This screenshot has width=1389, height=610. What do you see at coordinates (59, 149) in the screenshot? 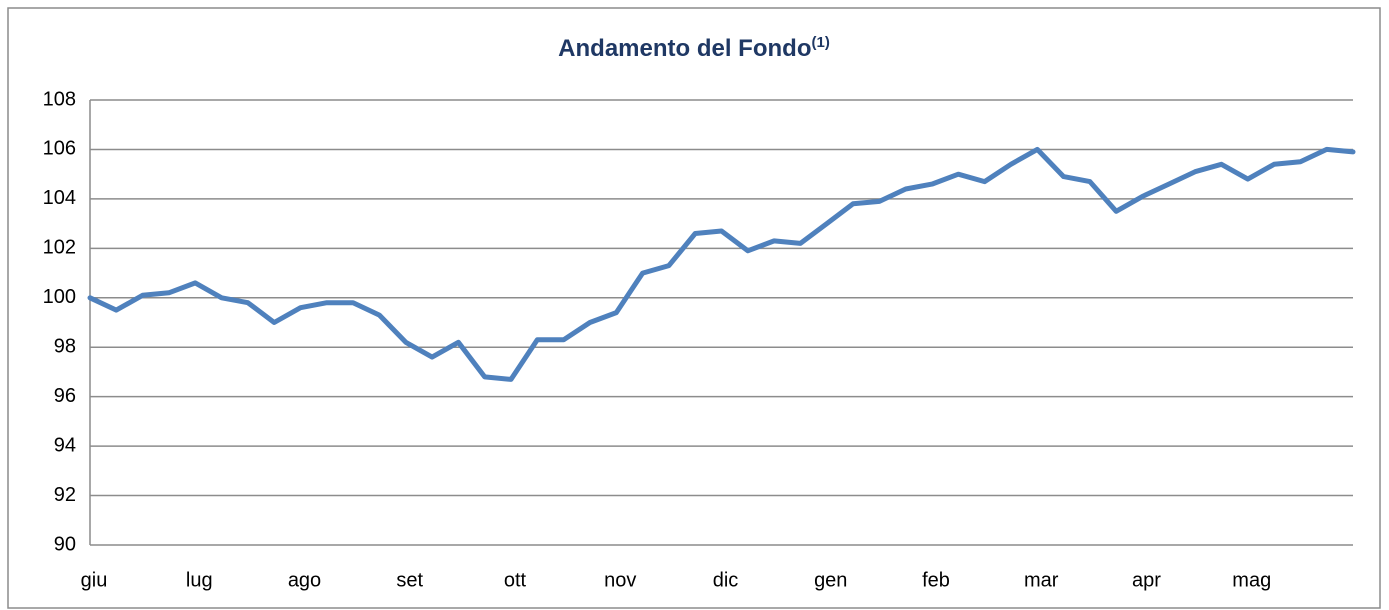
I see `y-tick-label: 106` at bounding box center [59, 149].